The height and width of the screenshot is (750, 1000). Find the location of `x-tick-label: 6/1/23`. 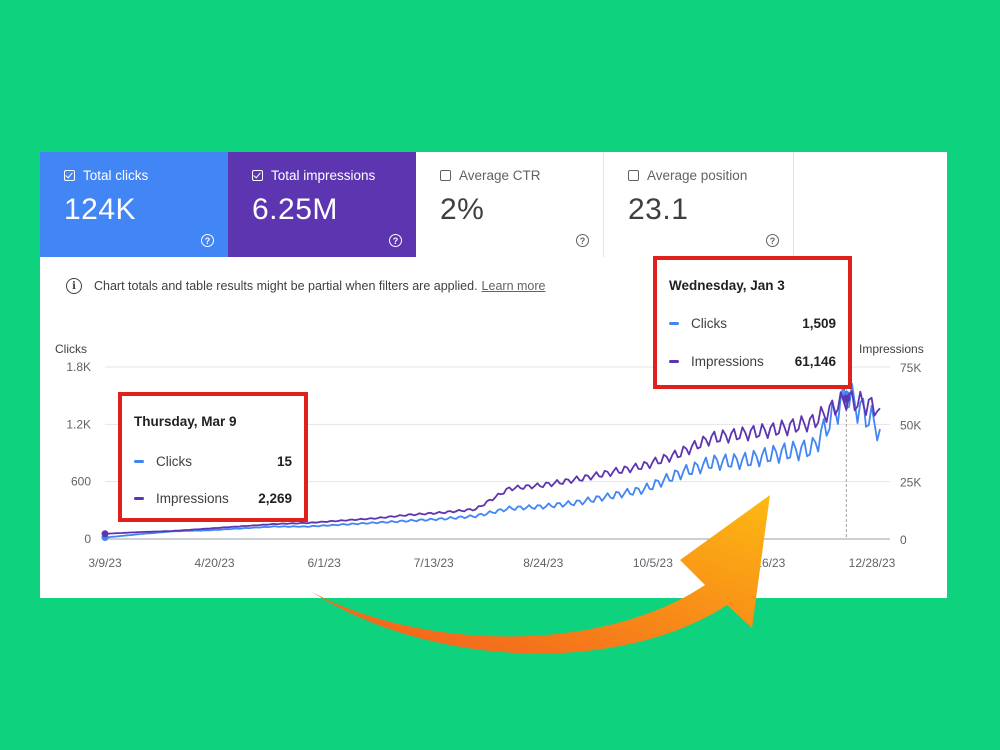

x-tick-label: 6/1/23 is located at coordinates (324, 563).